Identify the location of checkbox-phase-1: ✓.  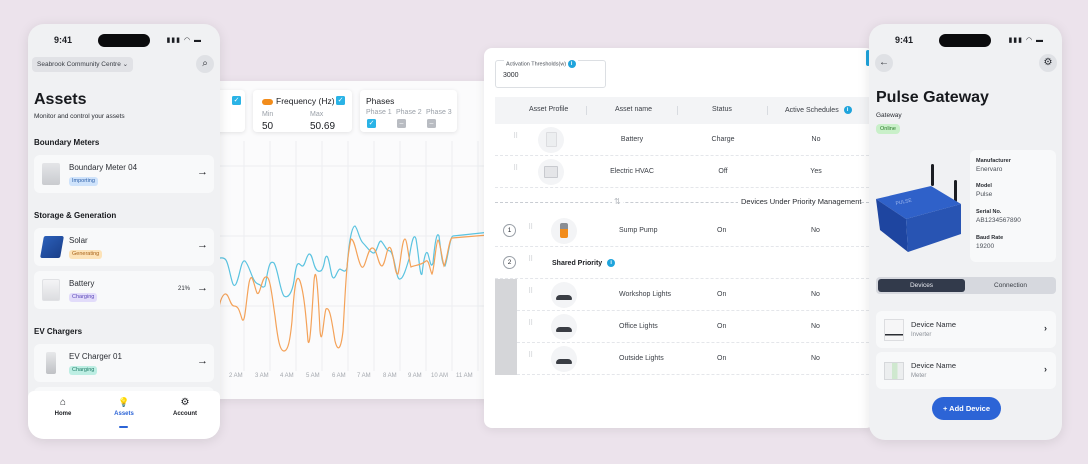
(371, 123).